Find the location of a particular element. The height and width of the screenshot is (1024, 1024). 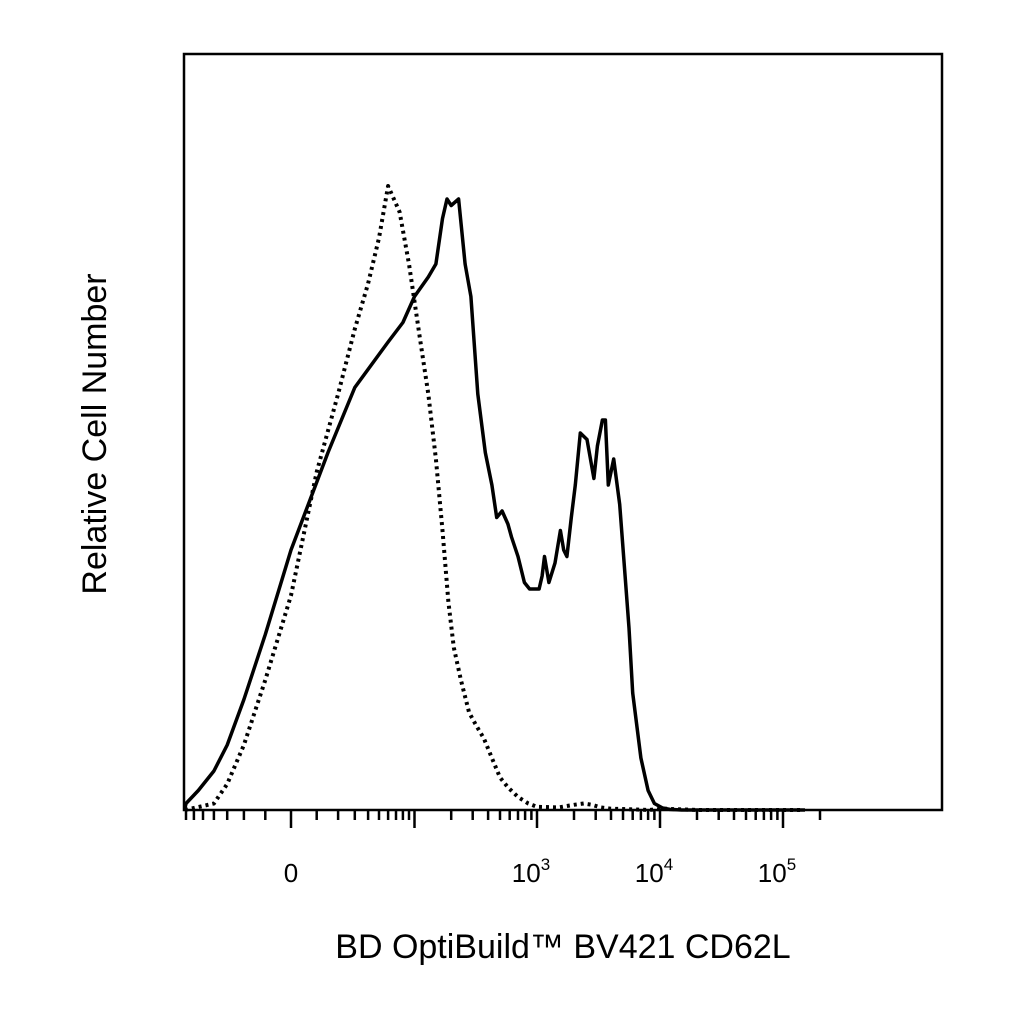

y-axis-title: Relative Cell Number is located at coordinates (95, 433).